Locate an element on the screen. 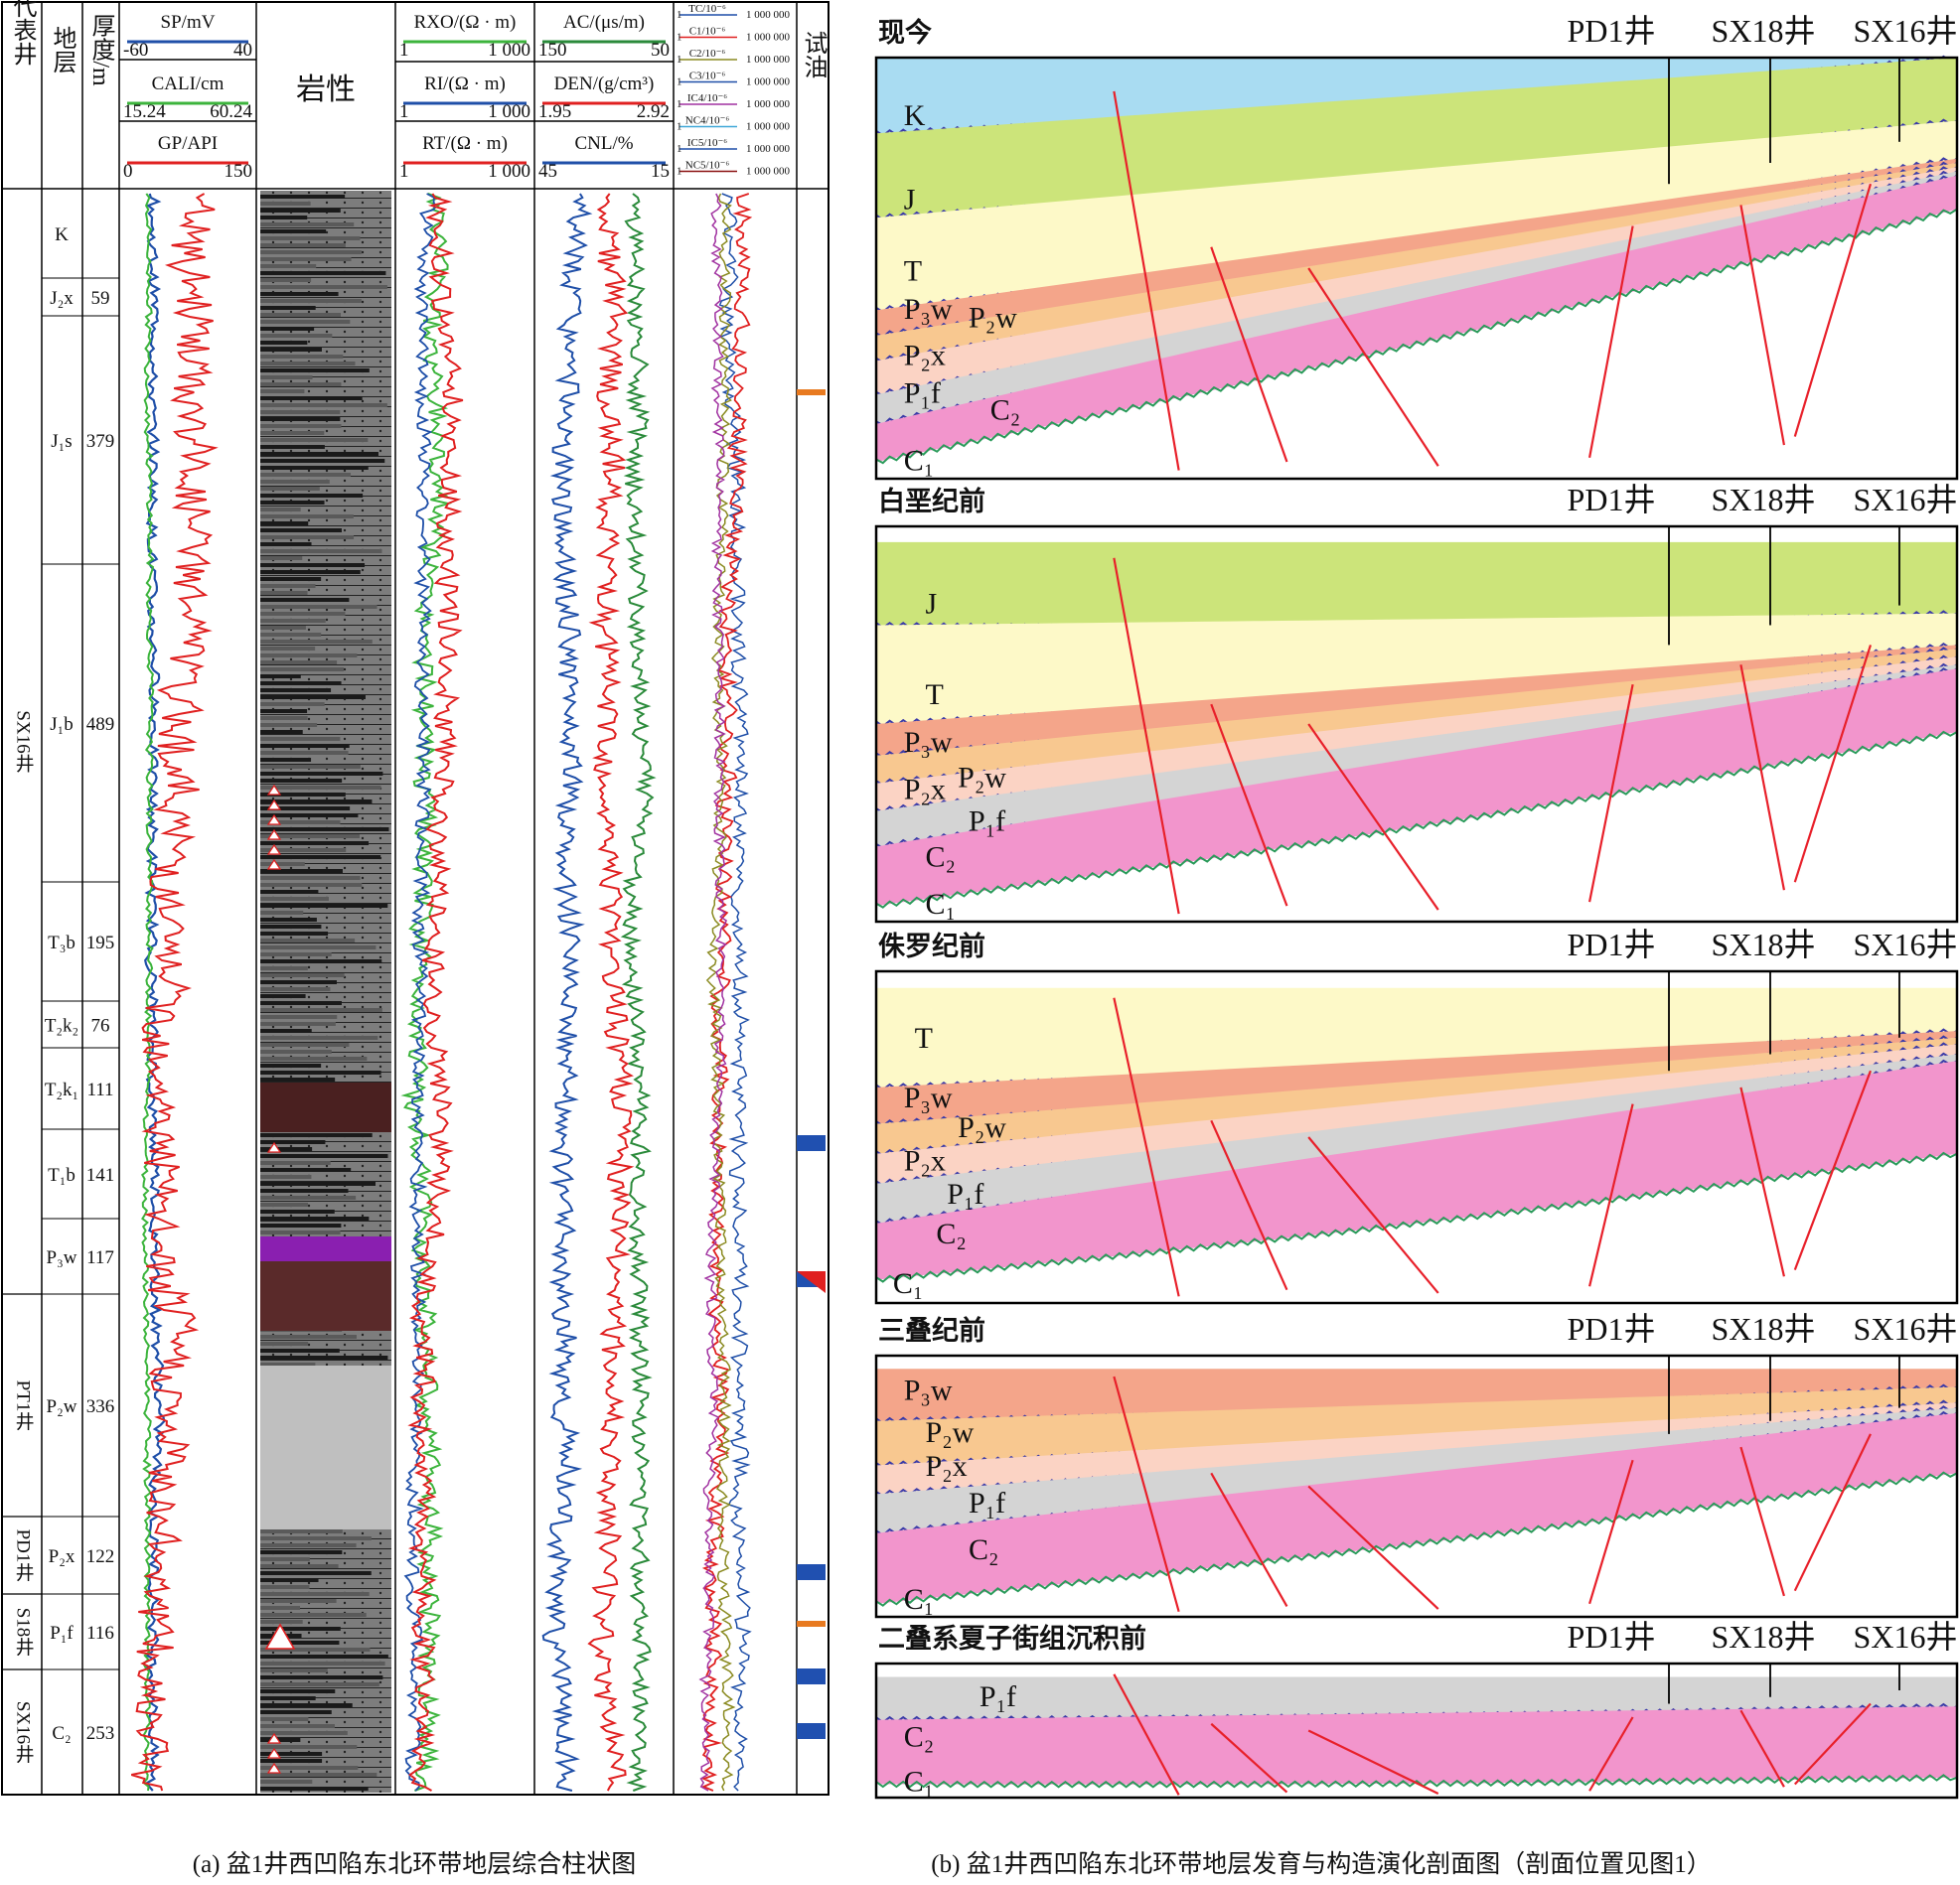 Image resolution: width=1960 pixels, height=1885 pixels. well-label: PD1井 is located at coordinates (23, 1555).